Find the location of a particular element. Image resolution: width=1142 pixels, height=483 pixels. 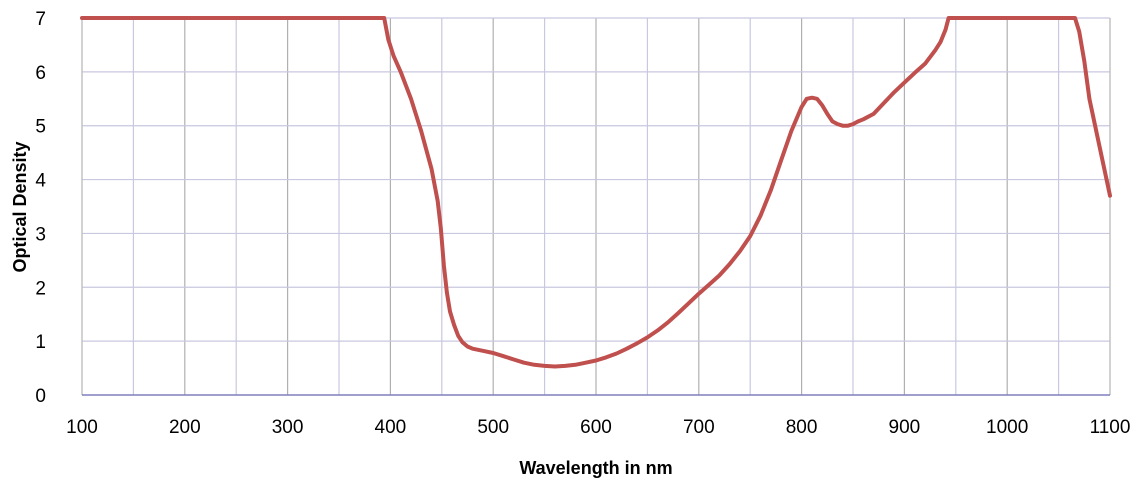

x-tick-label: 1000 is located at coordinates (1007, 427).